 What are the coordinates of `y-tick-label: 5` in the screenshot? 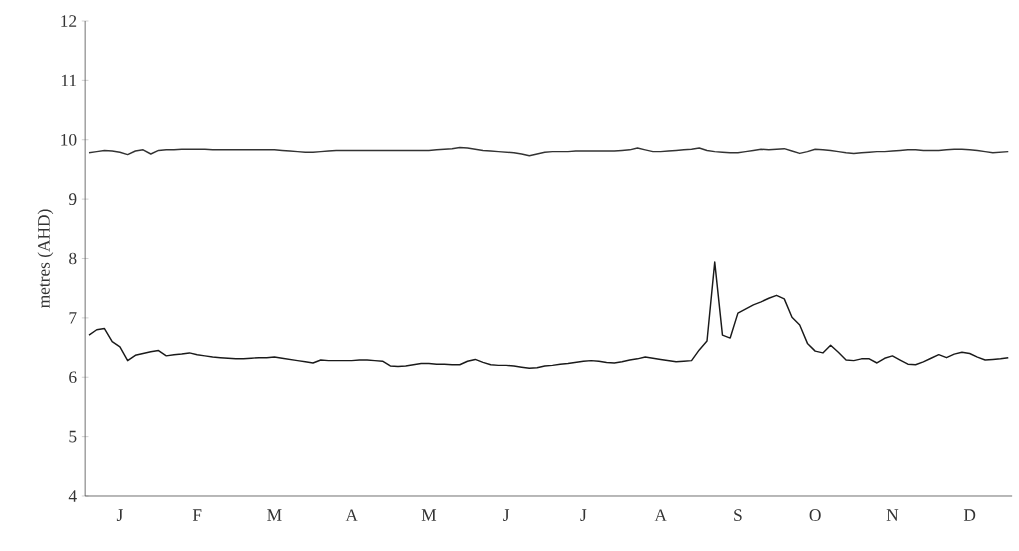 It's located at (73, 436).